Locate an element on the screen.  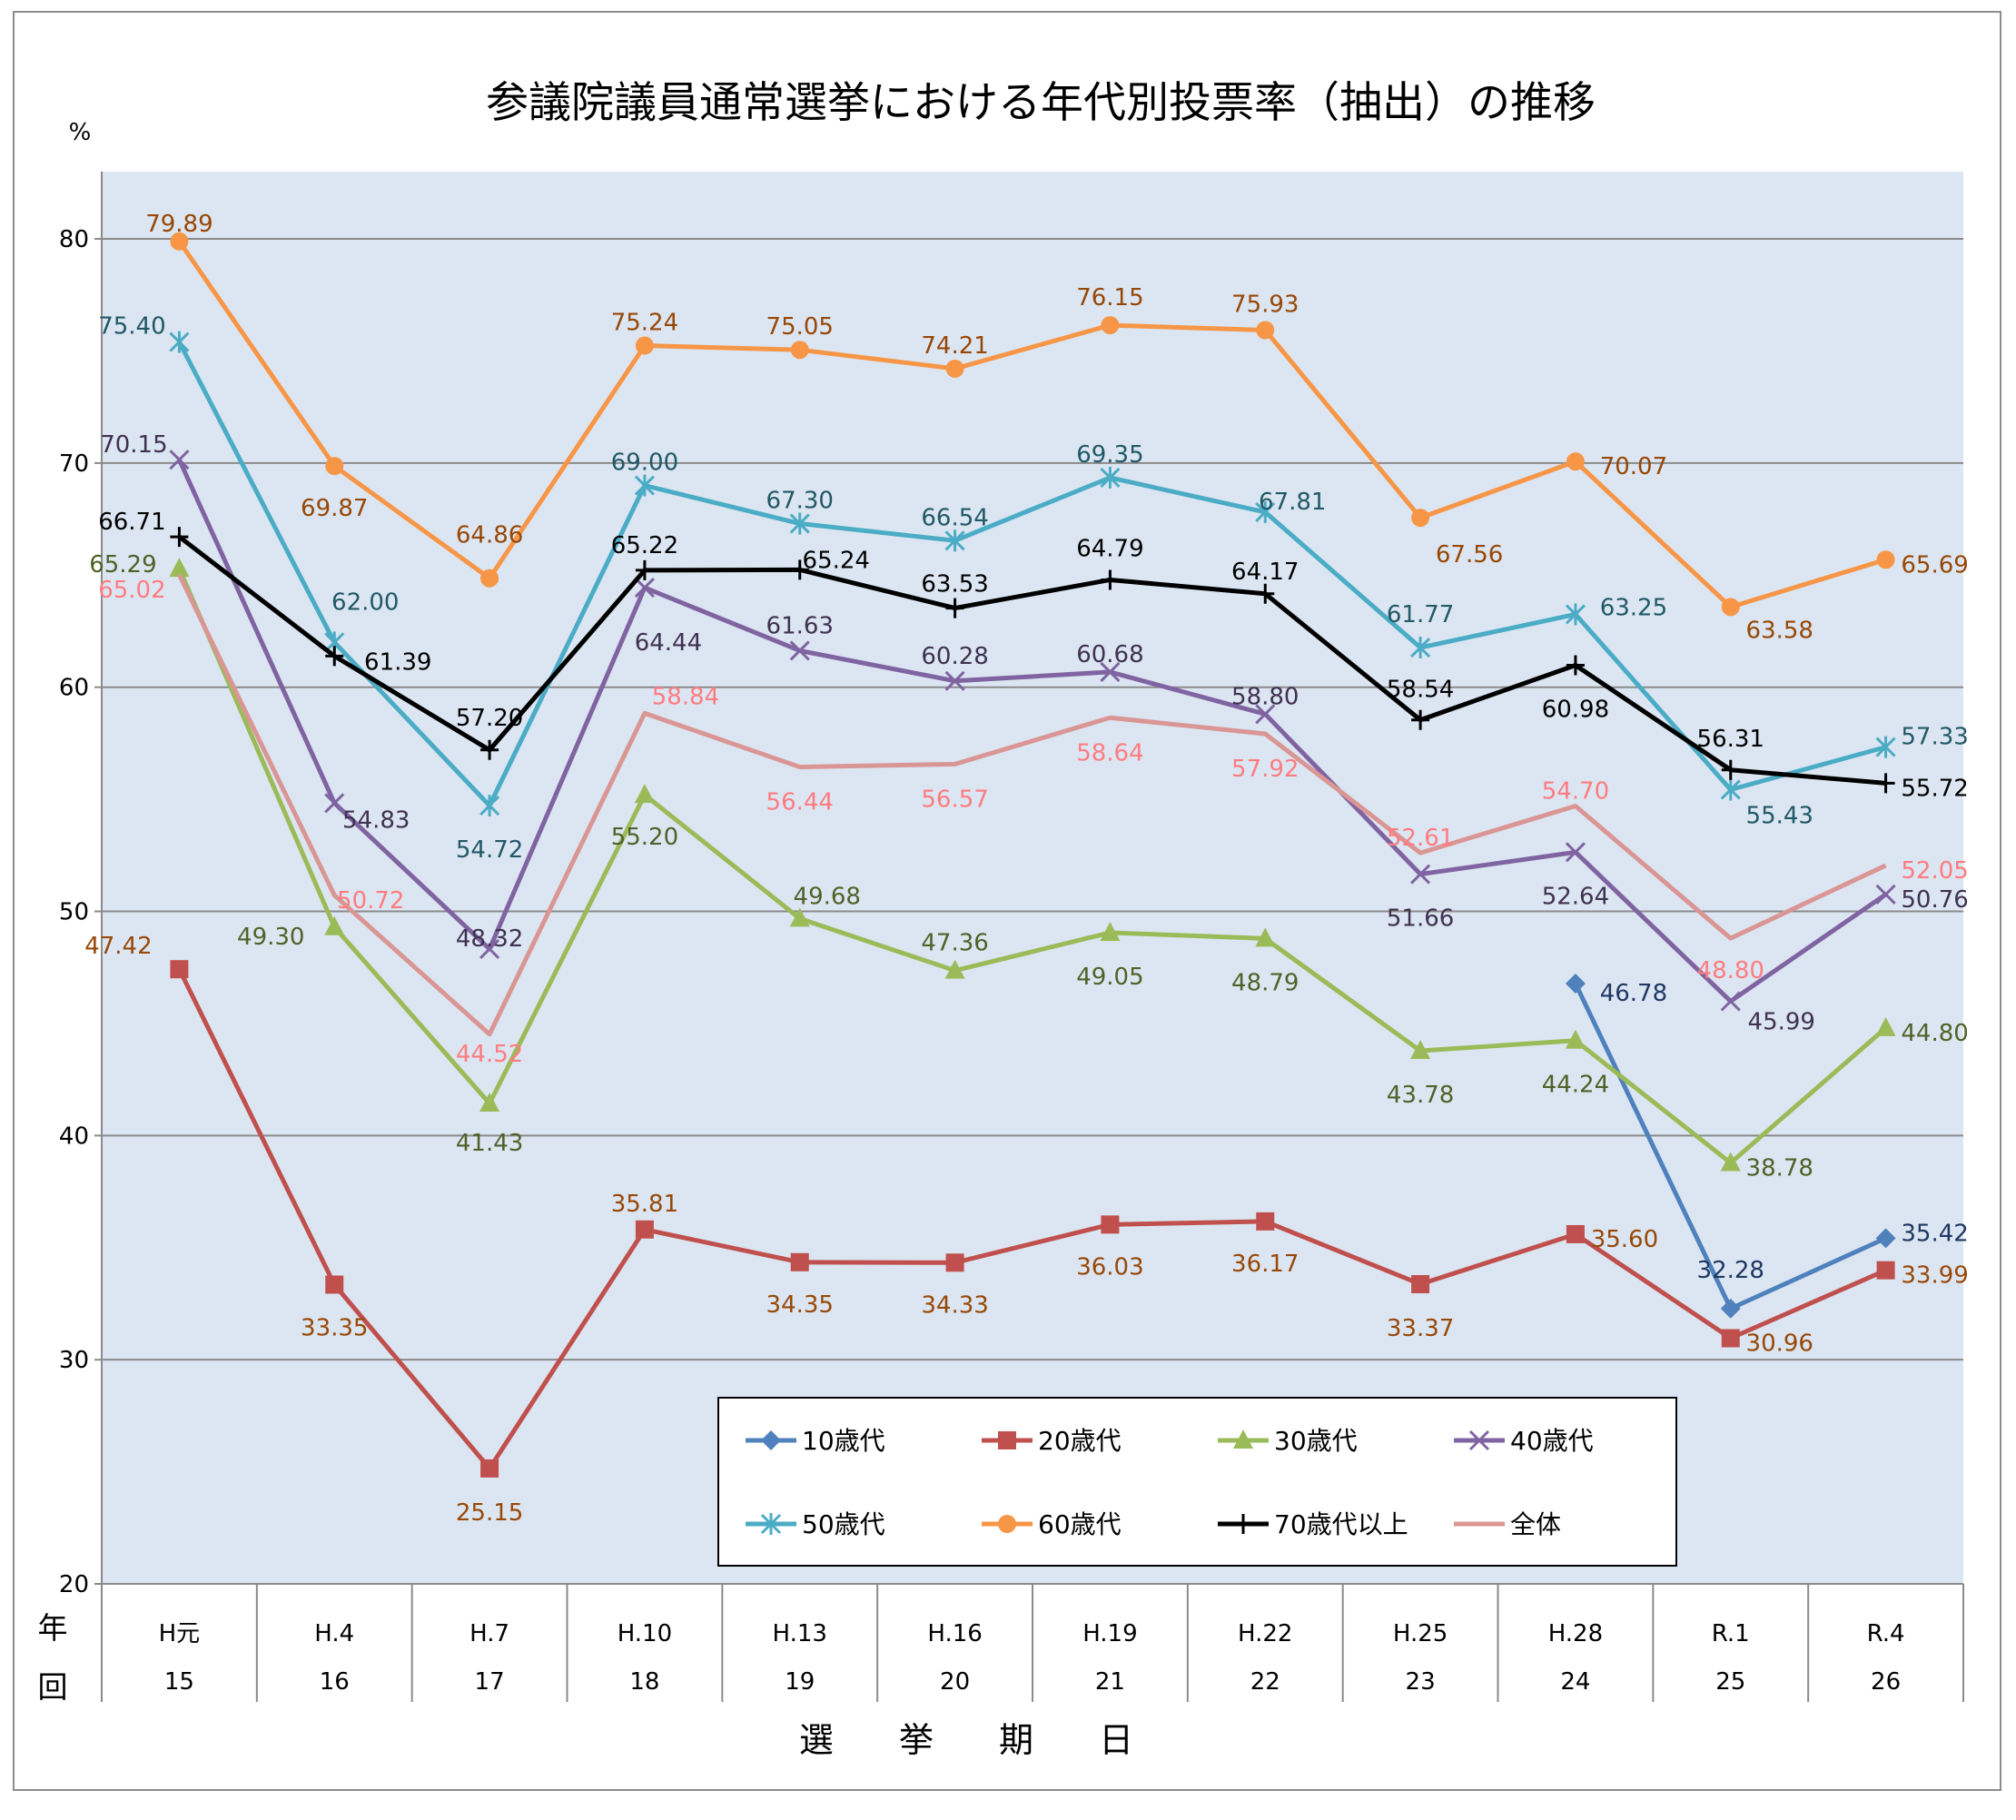
y-tick-label: 80 is located at coordinates (74, 240).